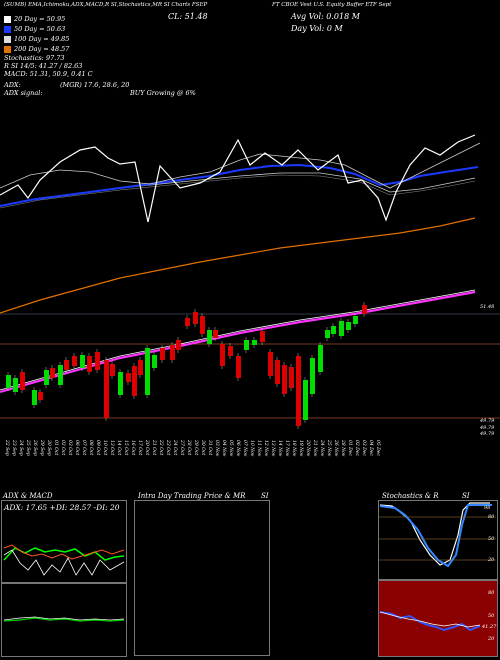  What do you see at coordinates (487, 434) in the screenshot?
I see `price-label-low-c: 49.79` at bounding box center [487, 434].